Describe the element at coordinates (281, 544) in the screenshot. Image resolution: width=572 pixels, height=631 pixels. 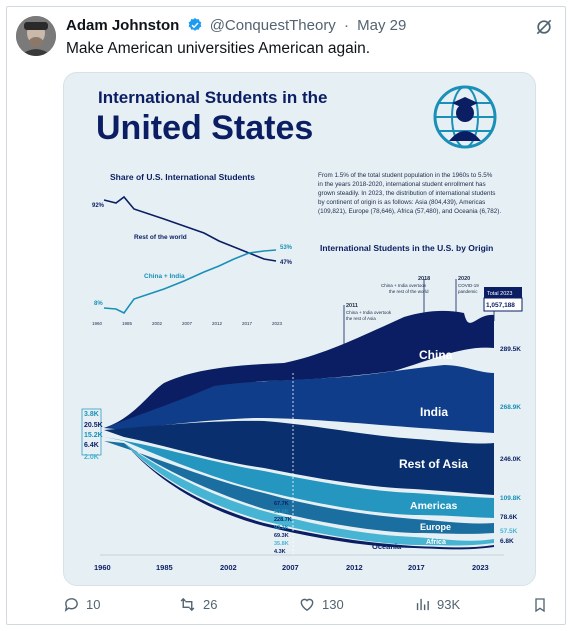
I see `value-2007: 35.8K` at that location.